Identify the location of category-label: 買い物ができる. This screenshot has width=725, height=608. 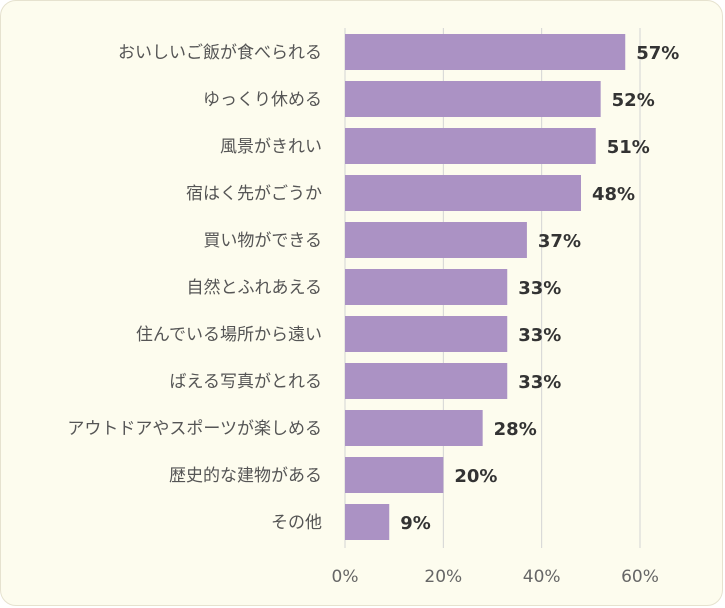
(262, 241).